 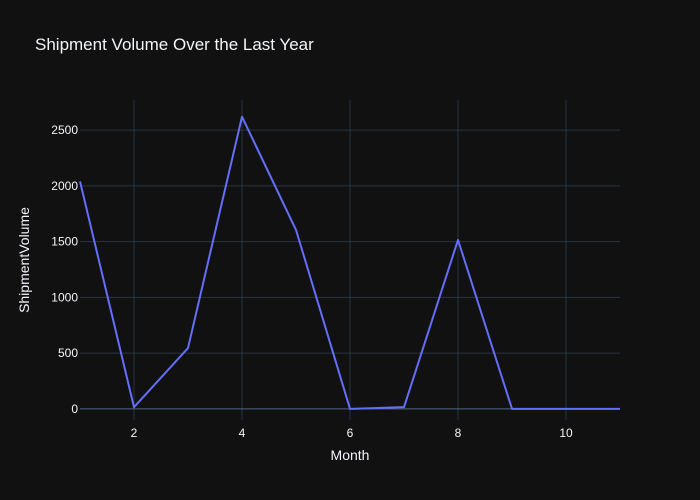 What do you see at coordinates (350, 455) in the screenshot?
I see `x-axis-title: Month` at bounding box center [350, 455].